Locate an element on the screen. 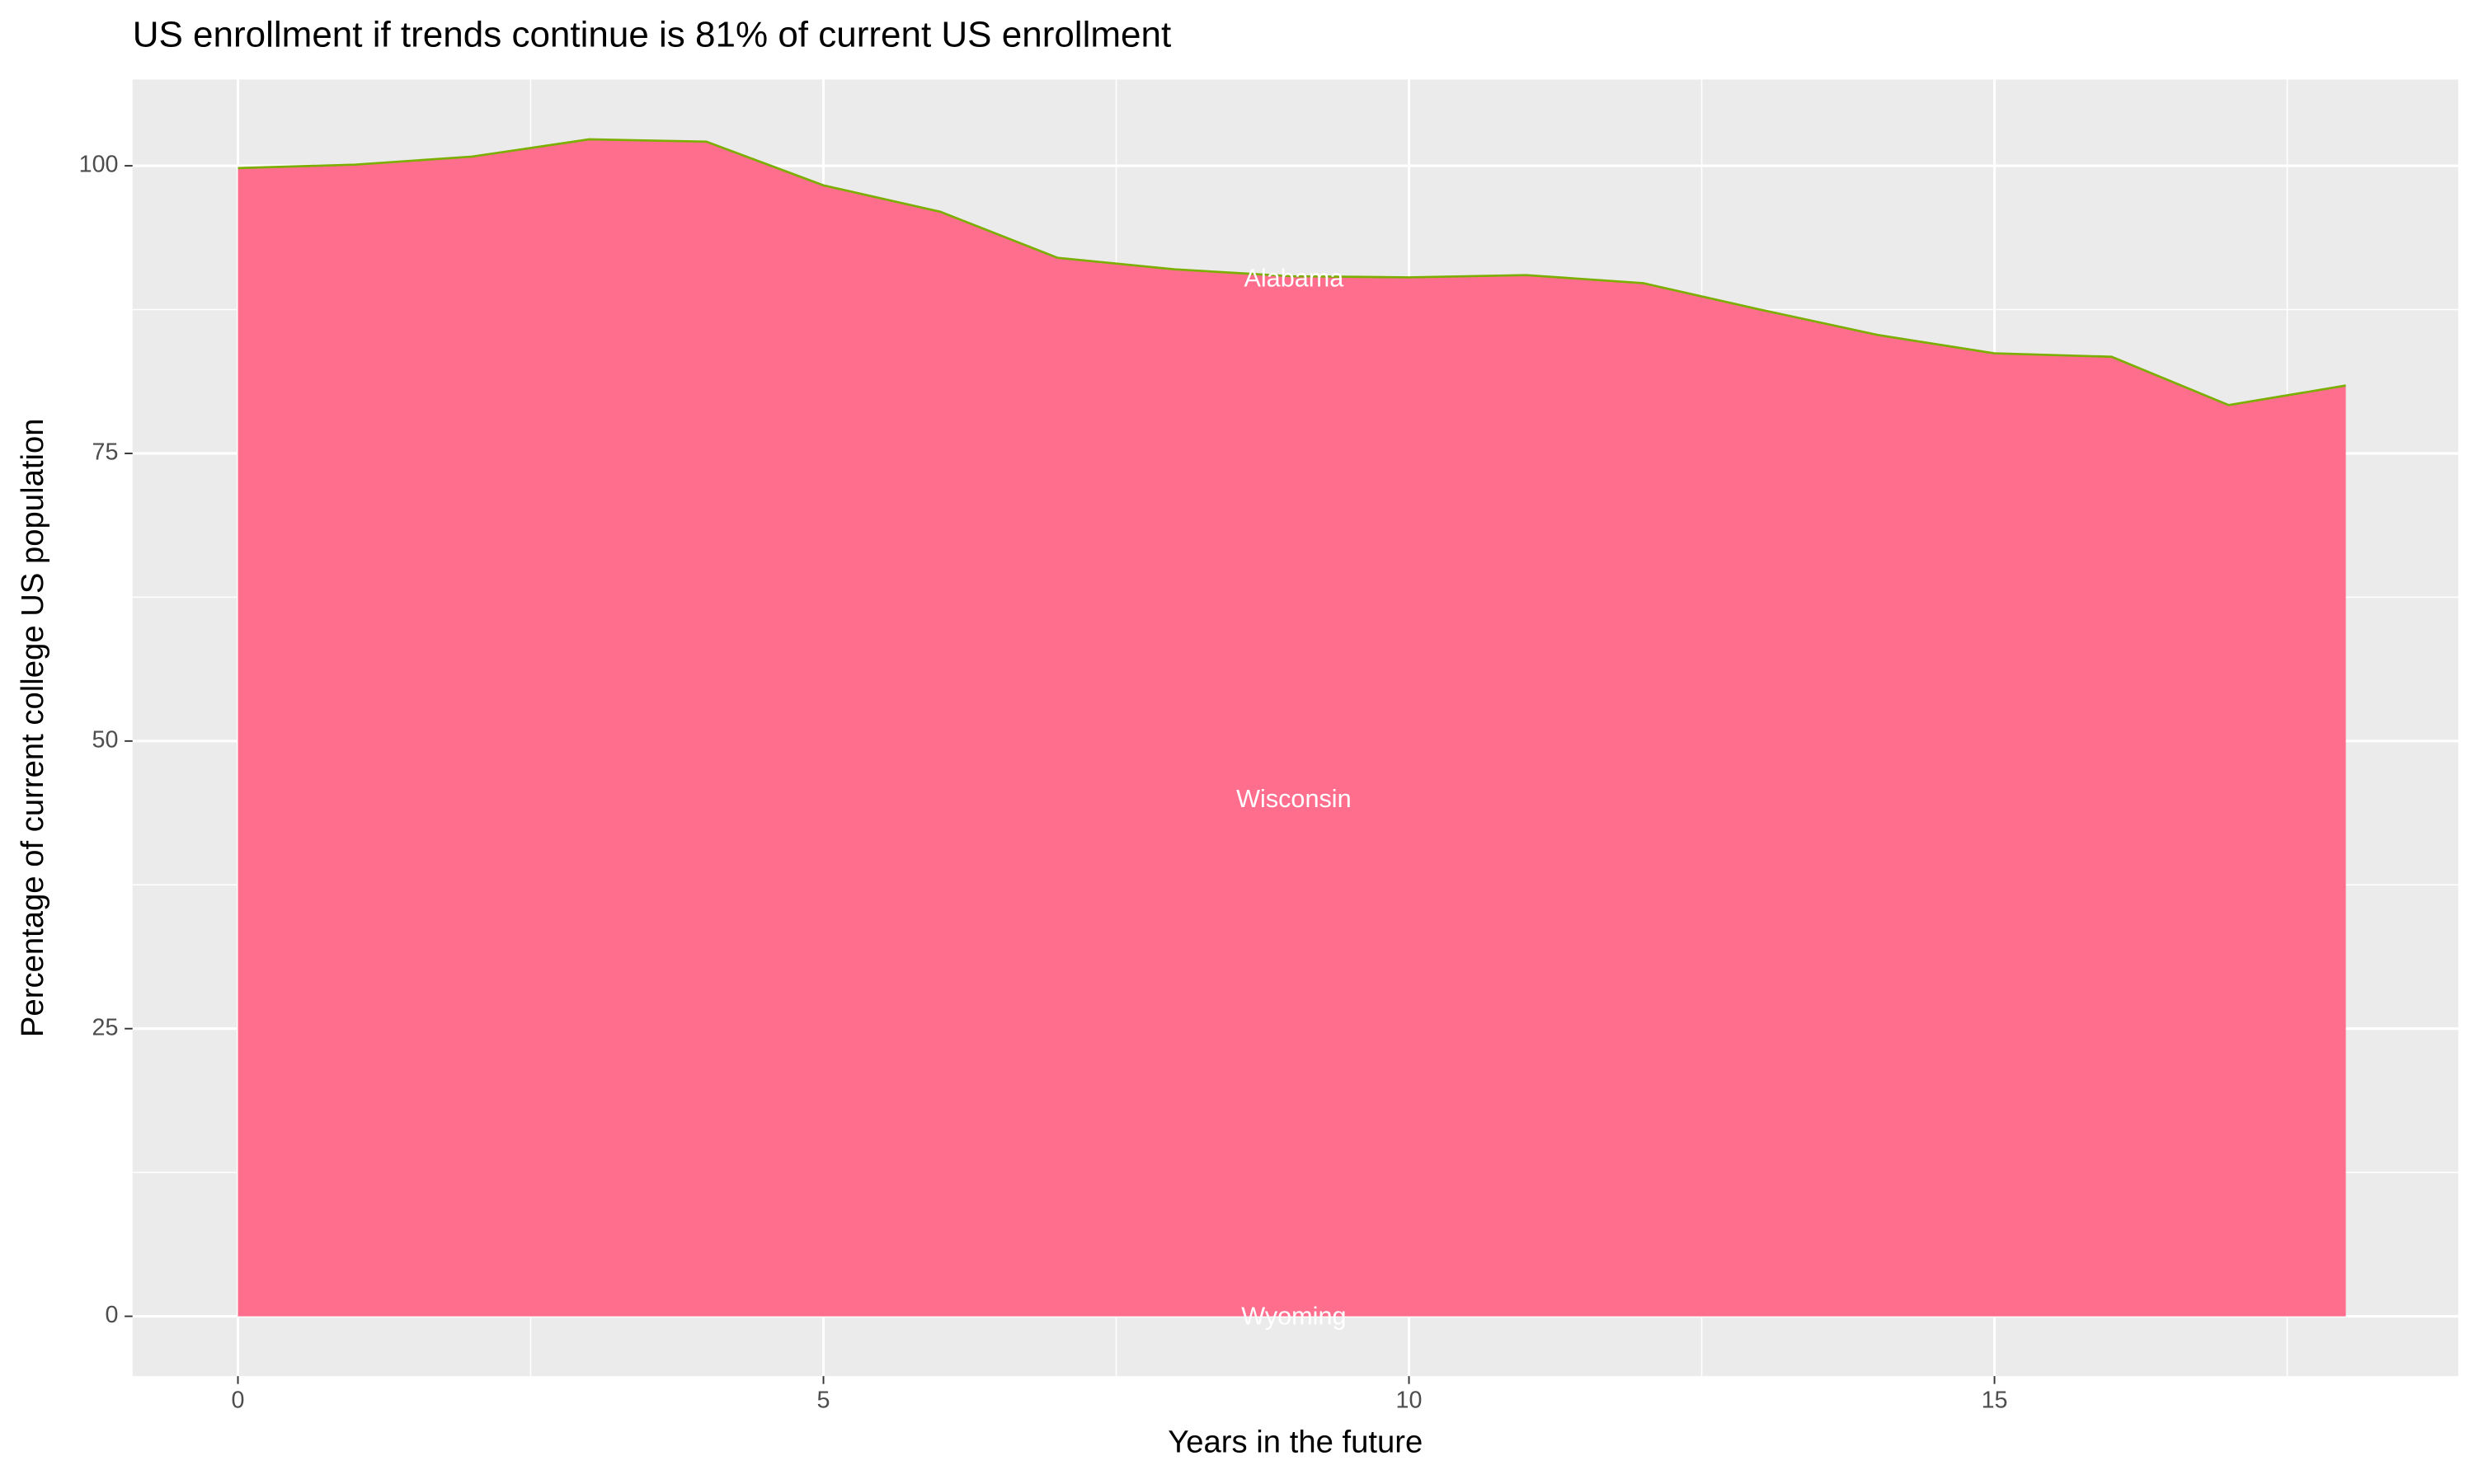 This screenshot has width=2474, height=1484. y-tick-label: 25 is located at coordinates (105, 1027).